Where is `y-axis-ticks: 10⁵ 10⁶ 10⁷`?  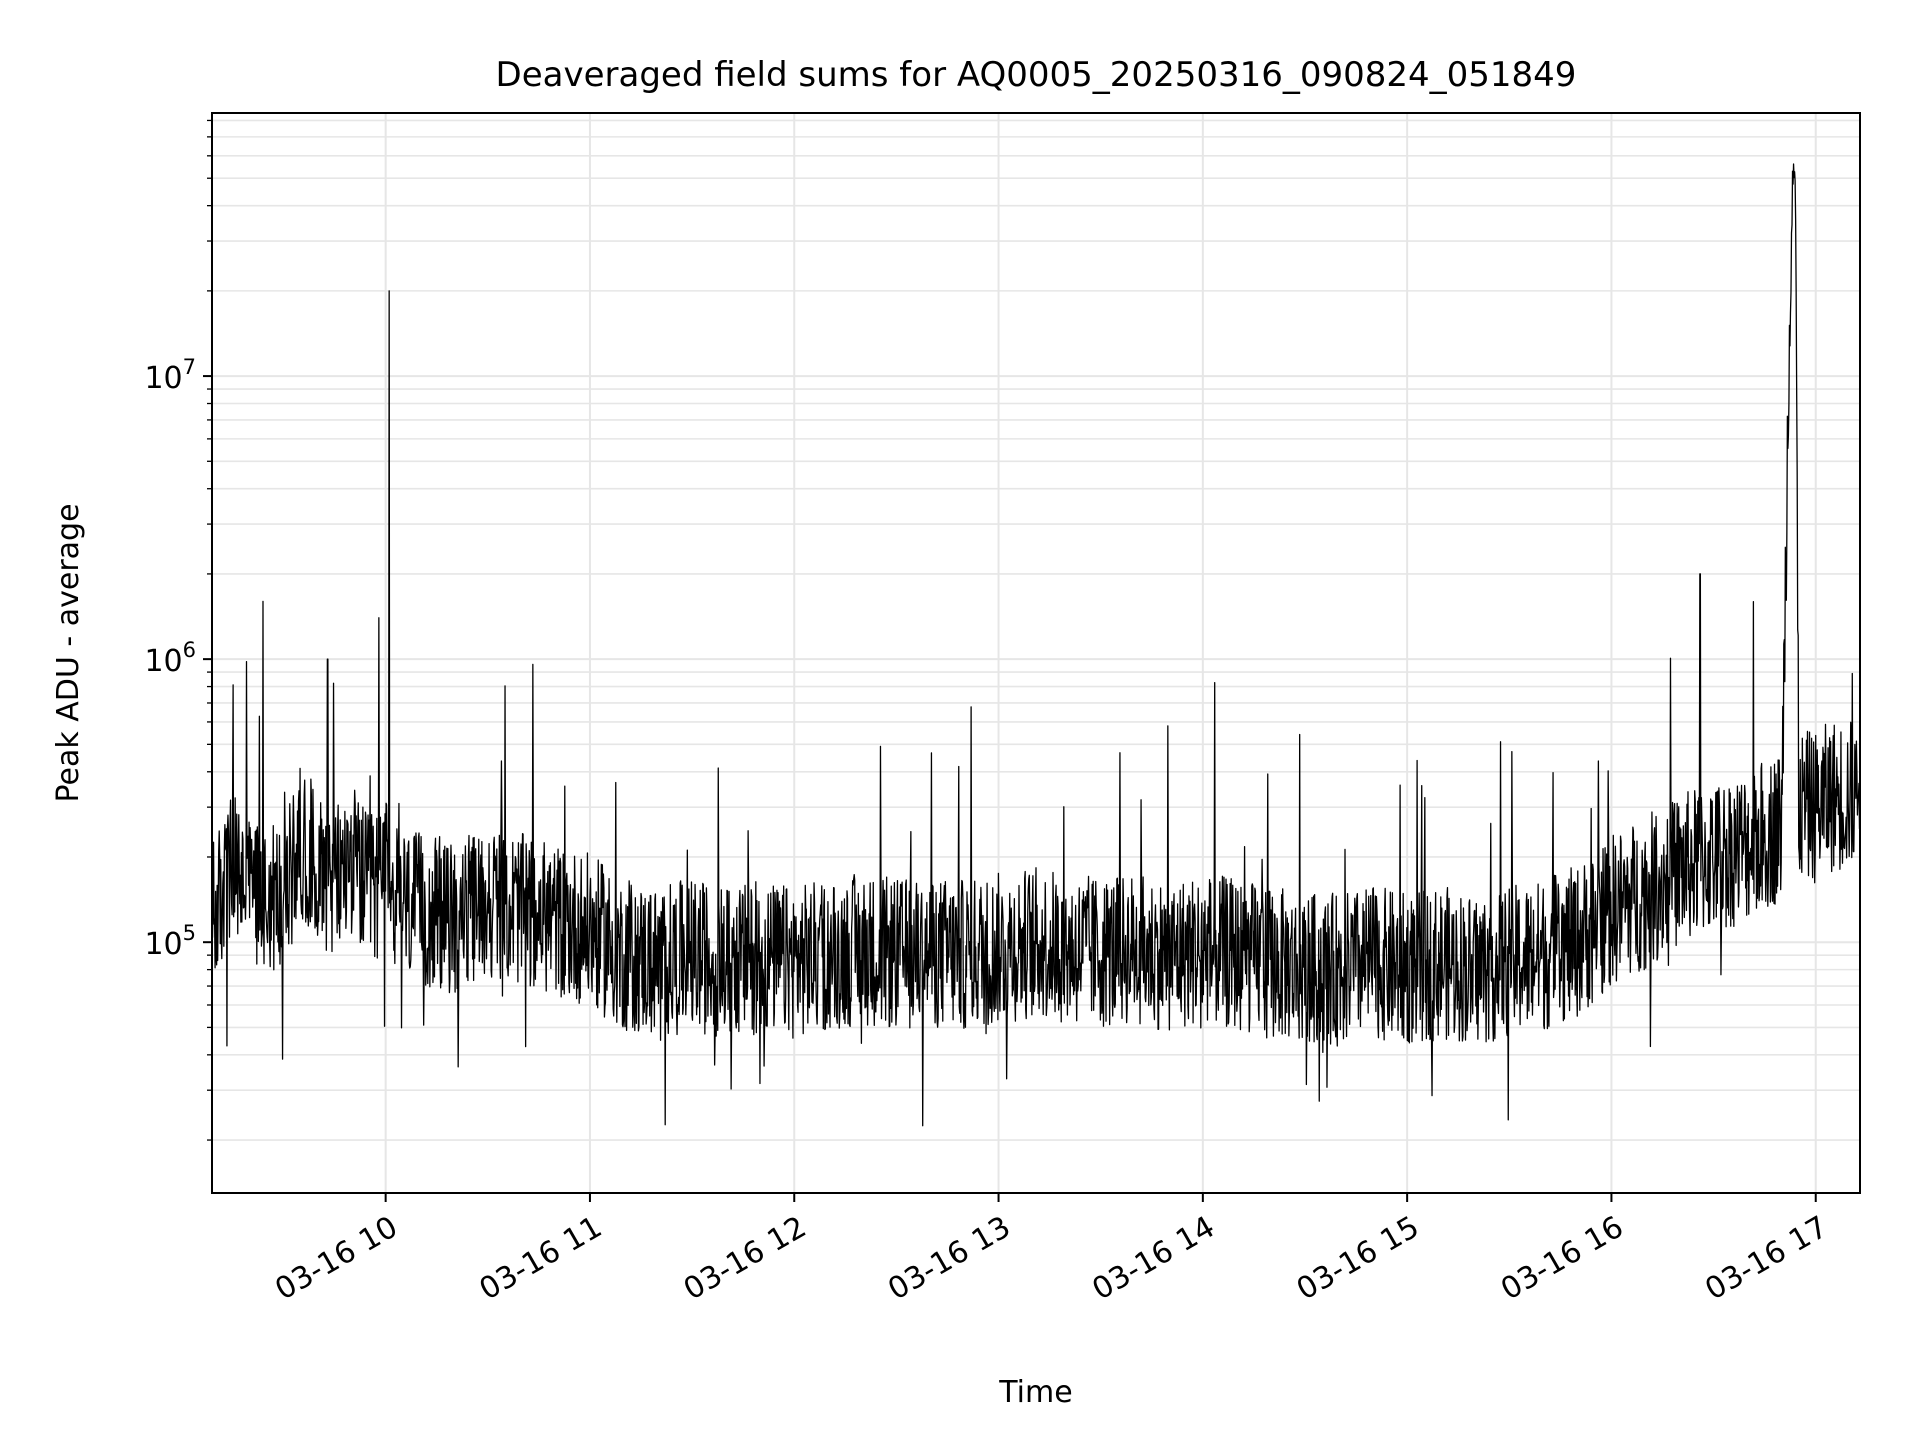 y-axis-ticks: 10⁵ 10⁶ 10⁷ is located at coordinates (178, 630).